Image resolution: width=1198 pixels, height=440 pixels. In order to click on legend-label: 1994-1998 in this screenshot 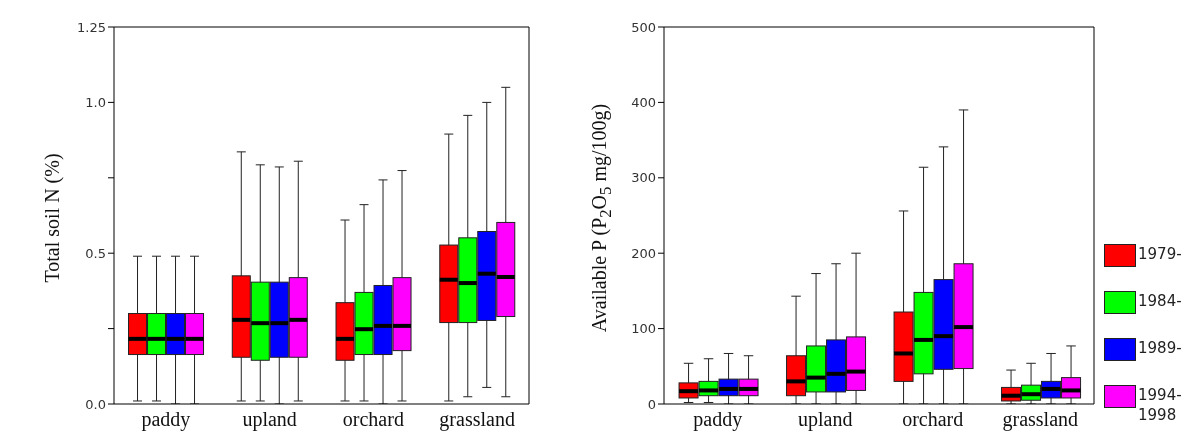, I will do `click(1160, 405)`.